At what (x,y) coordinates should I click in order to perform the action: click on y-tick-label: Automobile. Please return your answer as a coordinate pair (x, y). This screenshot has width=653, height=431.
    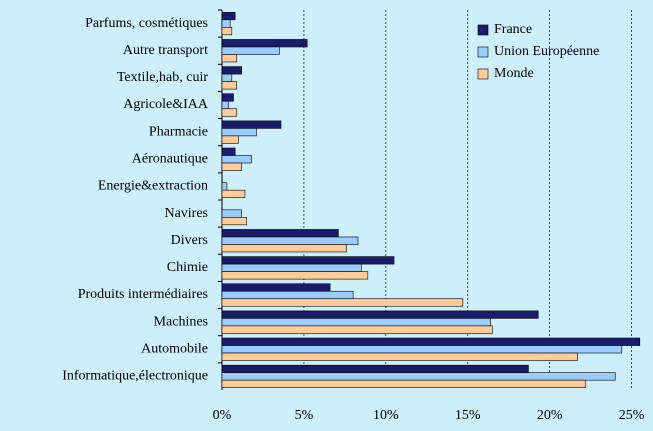
    Looking at the image, I should click on (174, 349).